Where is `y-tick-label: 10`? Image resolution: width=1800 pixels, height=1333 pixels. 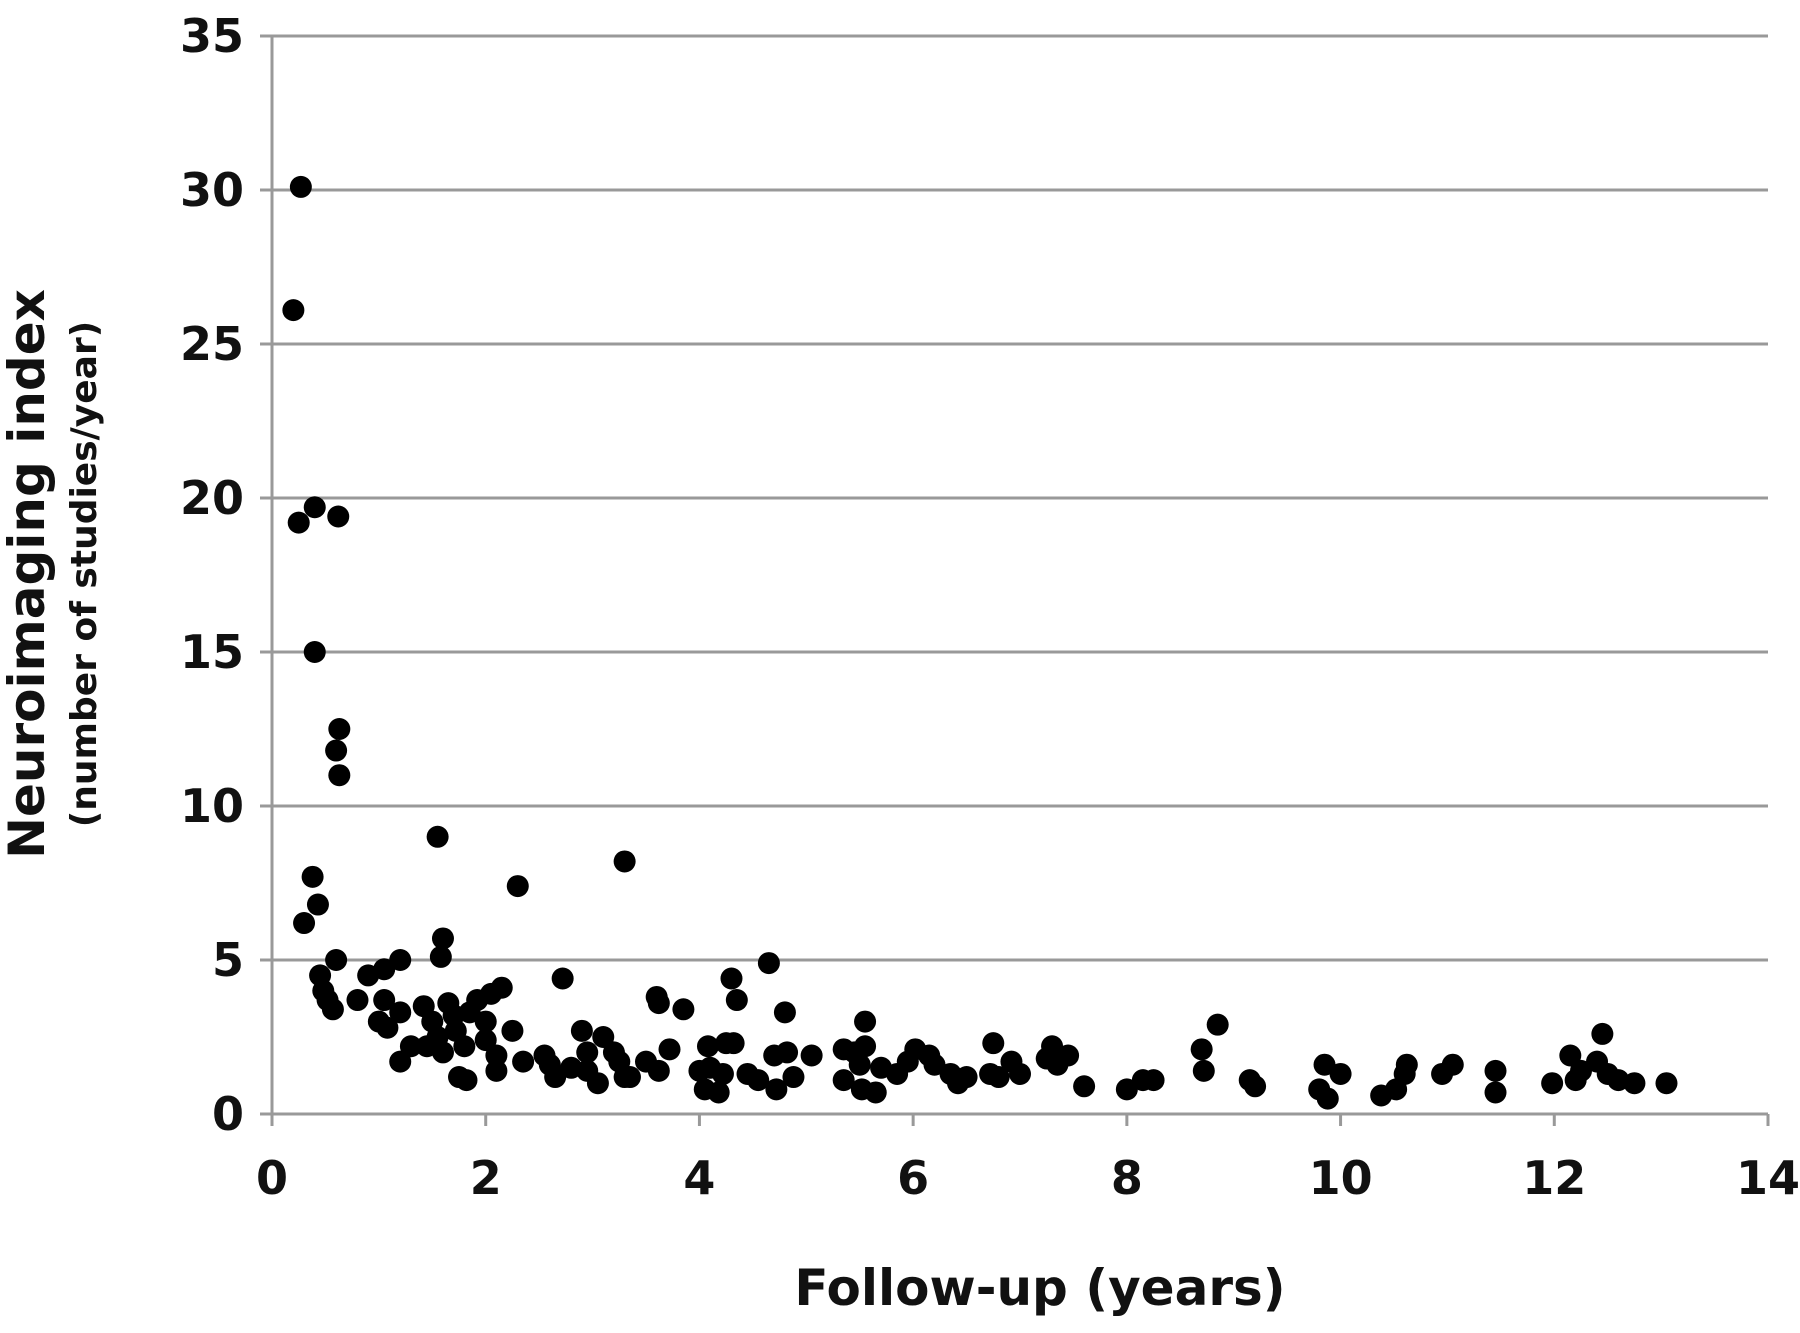 y-tick-label: 10 is located at coordinates (212, 806).